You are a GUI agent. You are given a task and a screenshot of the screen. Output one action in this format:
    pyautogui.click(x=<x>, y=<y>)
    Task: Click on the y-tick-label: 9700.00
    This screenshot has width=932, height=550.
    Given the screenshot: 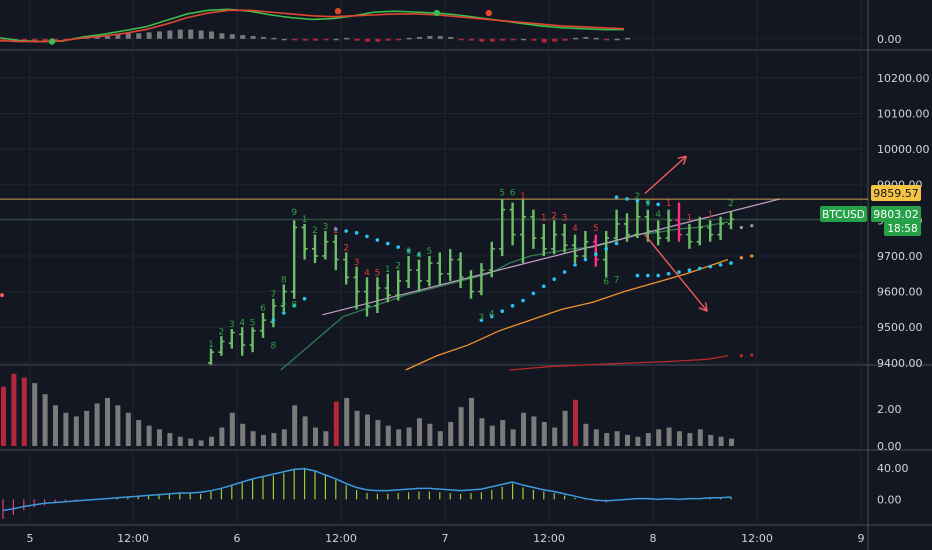 What is the action you would take?
    pyautogui.click(x=900, y=256)
    